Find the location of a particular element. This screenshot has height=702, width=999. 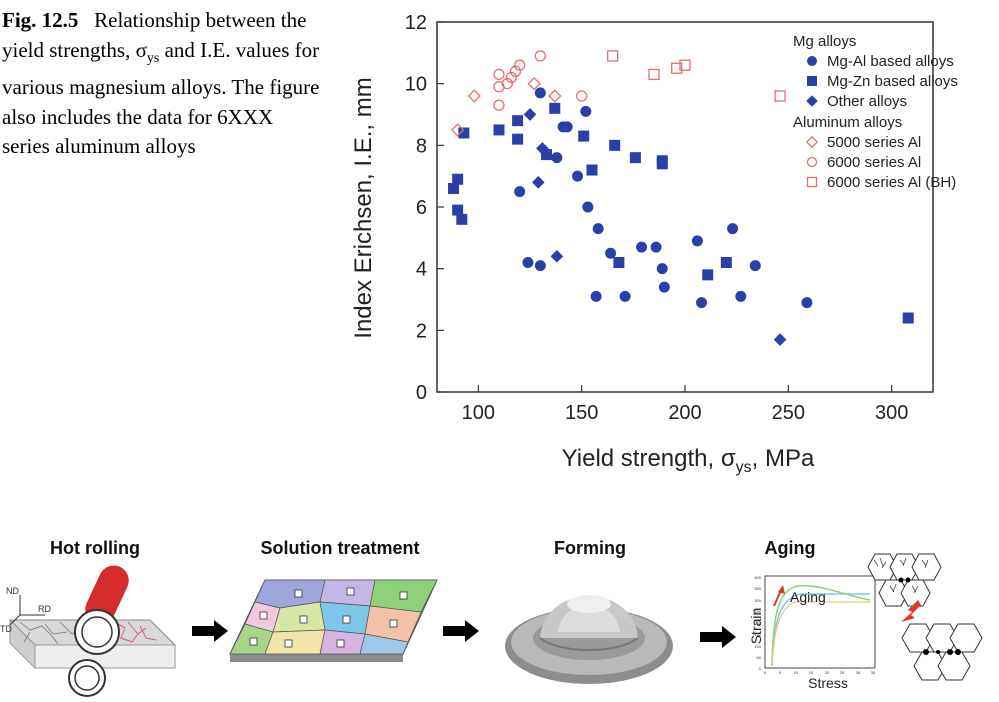

y-axis-title: Index Erichsen, I.E., mm is located at coordinates (363, 207).